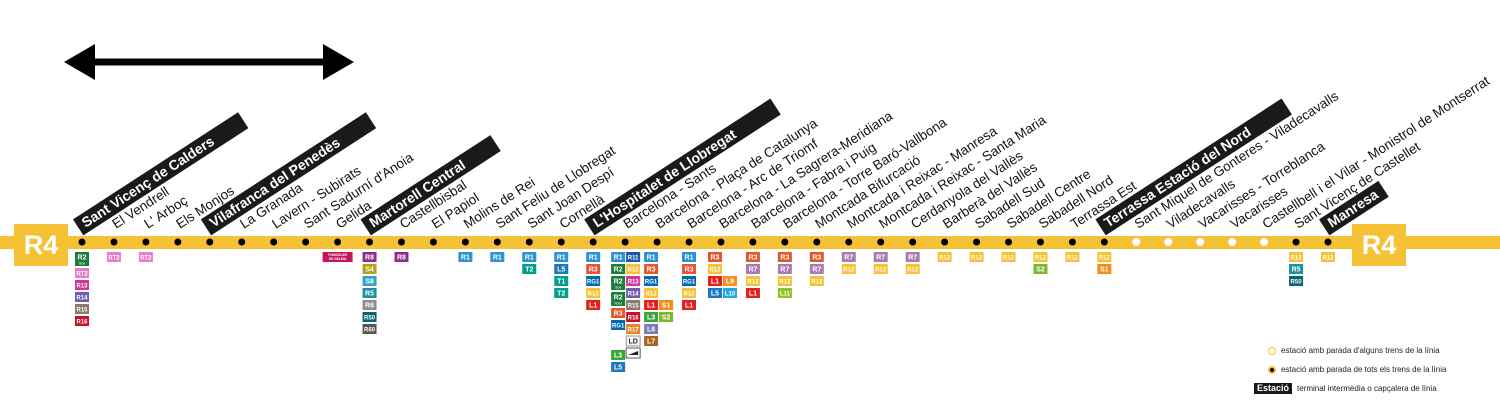 The width and height of the screenshot is (1500, 407). What do you see at coordinates (730, 282) in the screenshot?
I see `service-badge-label: L9` at bounding box center [730, 282].